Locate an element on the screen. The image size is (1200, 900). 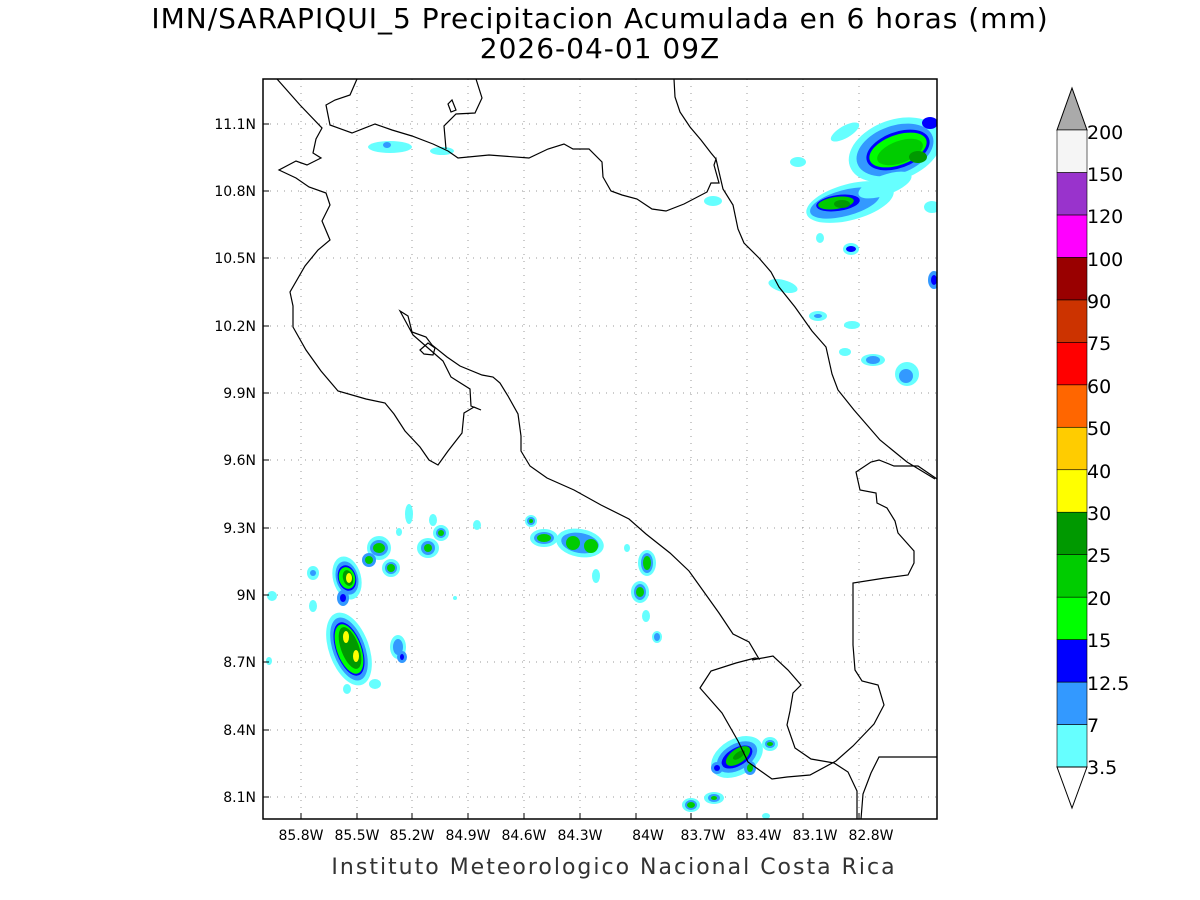
lat-tick-label: 9N is located at coordinates (246, 596).